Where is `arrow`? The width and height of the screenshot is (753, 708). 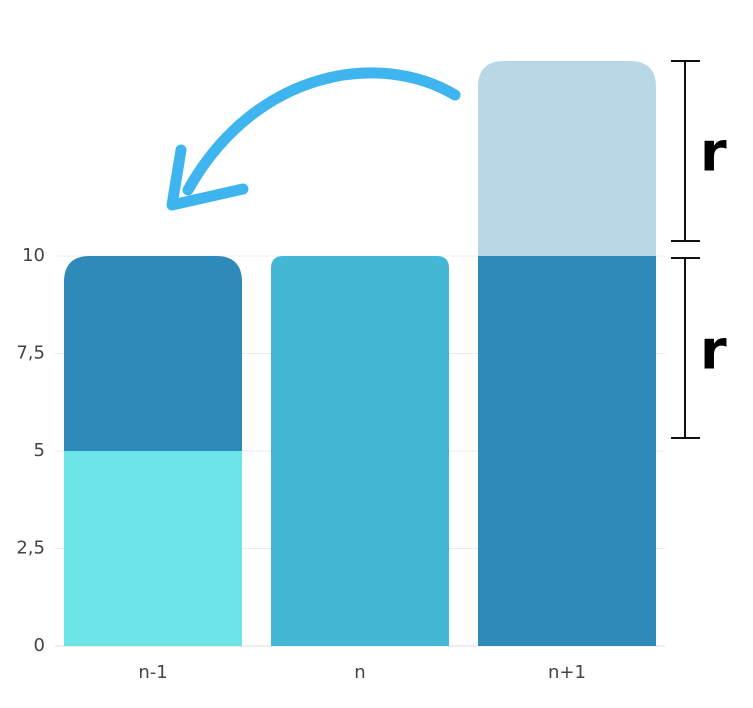 arrow is located at coordinates (321, 131).